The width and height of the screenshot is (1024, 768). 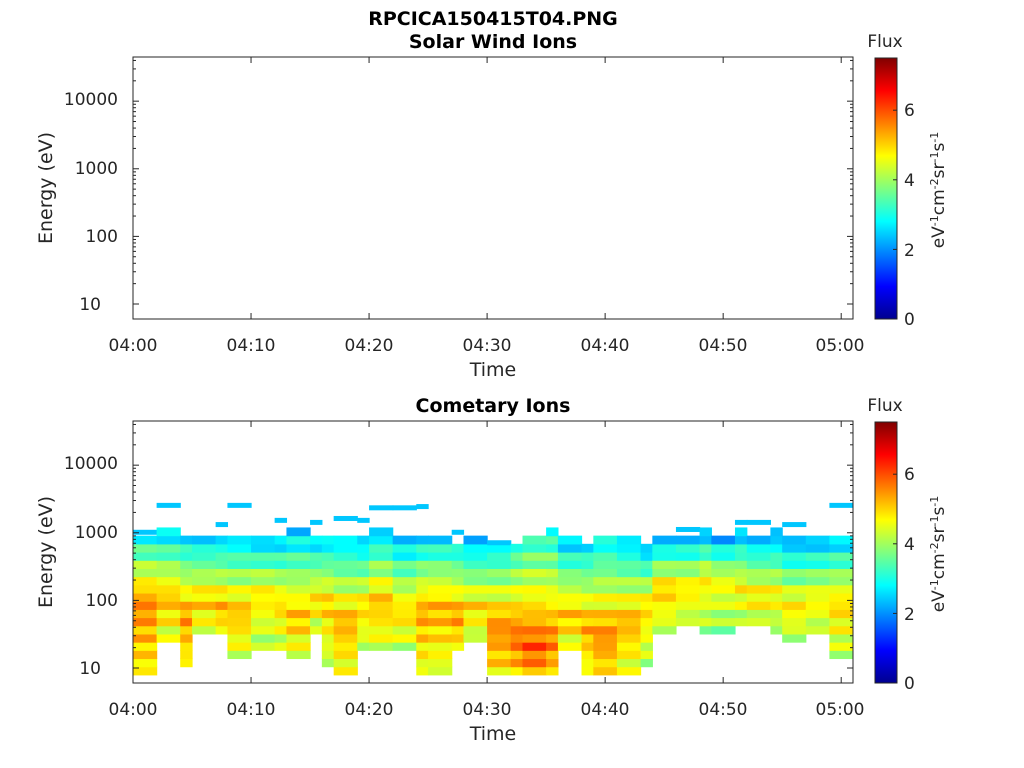 I want to click on colorbar-unit-label-1: eV-1cm-2sr-1s-1, so click(x=938, y=190).